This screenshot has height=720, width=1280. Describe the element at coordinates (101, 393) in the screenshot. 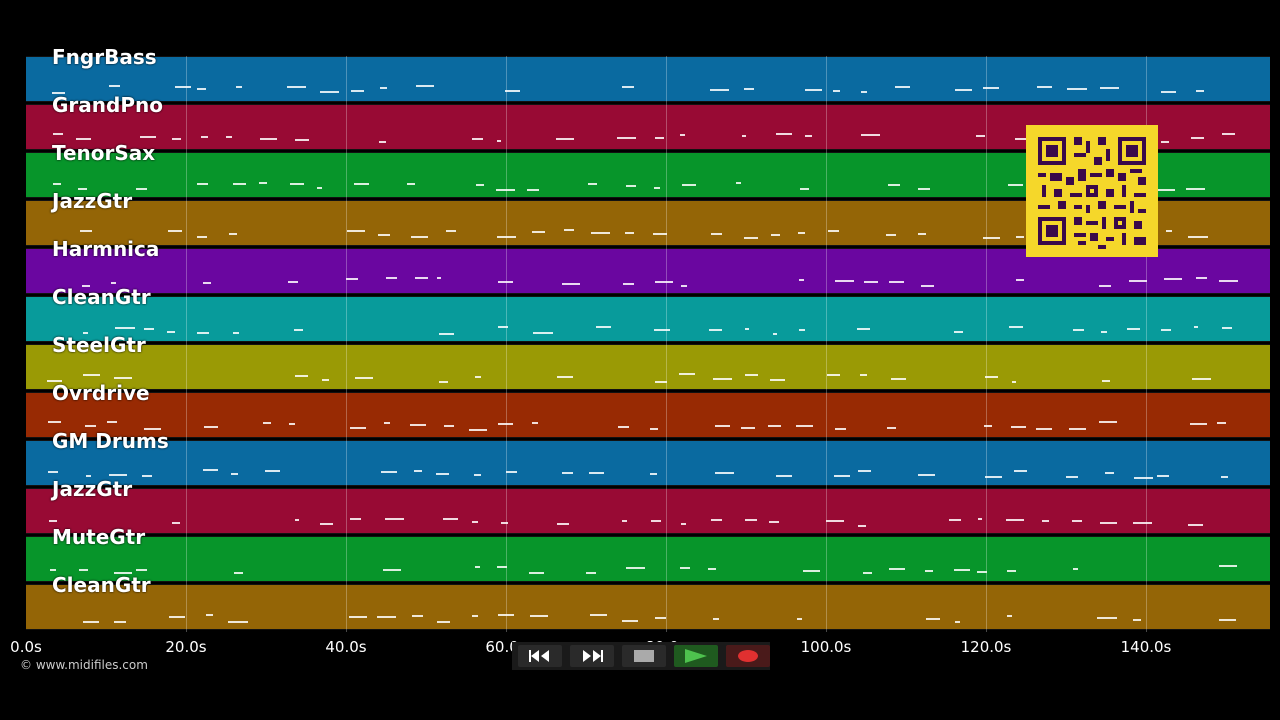

I see `track-label: Ovrdrive` at that location.